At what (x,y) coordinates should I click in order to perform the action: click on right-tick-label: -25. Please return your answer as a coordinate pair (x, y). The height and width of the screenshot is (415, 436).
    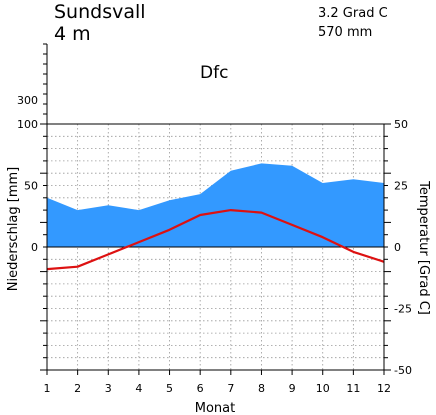
    Looking at the image, I should click on (403, 309).